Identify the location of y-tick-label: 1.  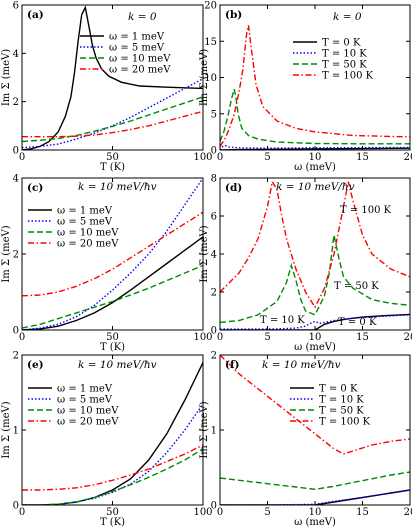
(16, 431).